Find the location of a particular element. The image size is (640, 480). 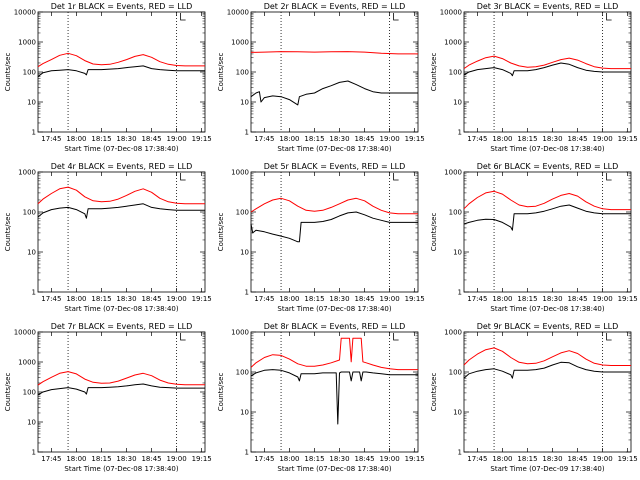

chart-title: Det 2r BLACK = Events, RED = LLD is located at coordinates (335, 6).